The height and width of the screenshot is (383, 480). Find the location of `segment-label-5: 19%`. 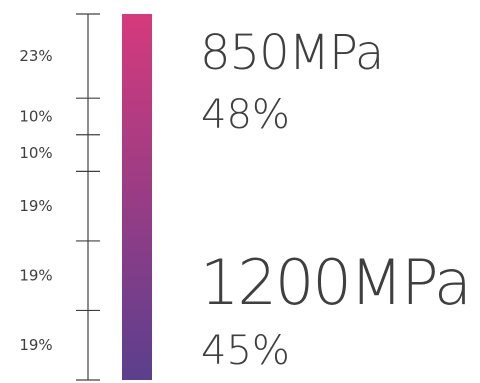

segment-label-5: 19% is located at coordinates (35, 345).